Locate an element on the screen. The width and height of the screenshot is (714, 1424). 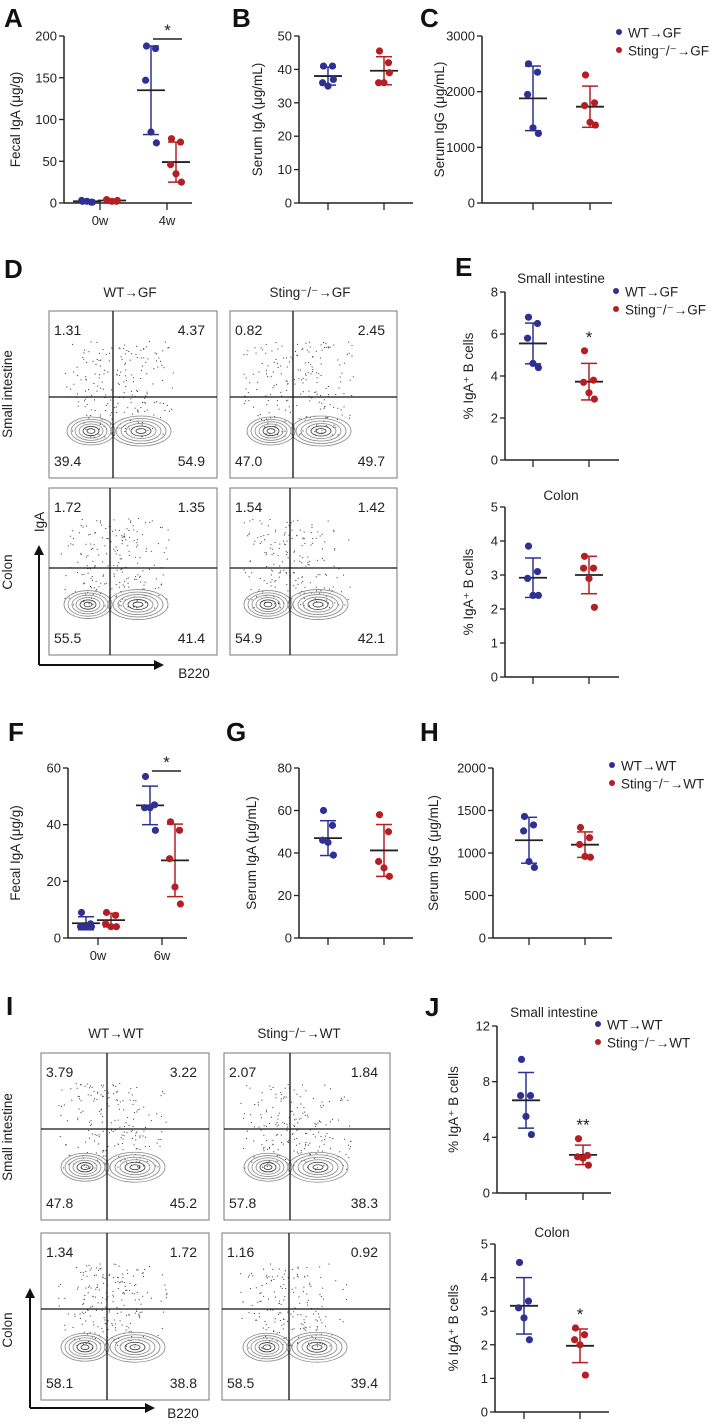
legend-marker-sting is located at coordinates (612, 783).